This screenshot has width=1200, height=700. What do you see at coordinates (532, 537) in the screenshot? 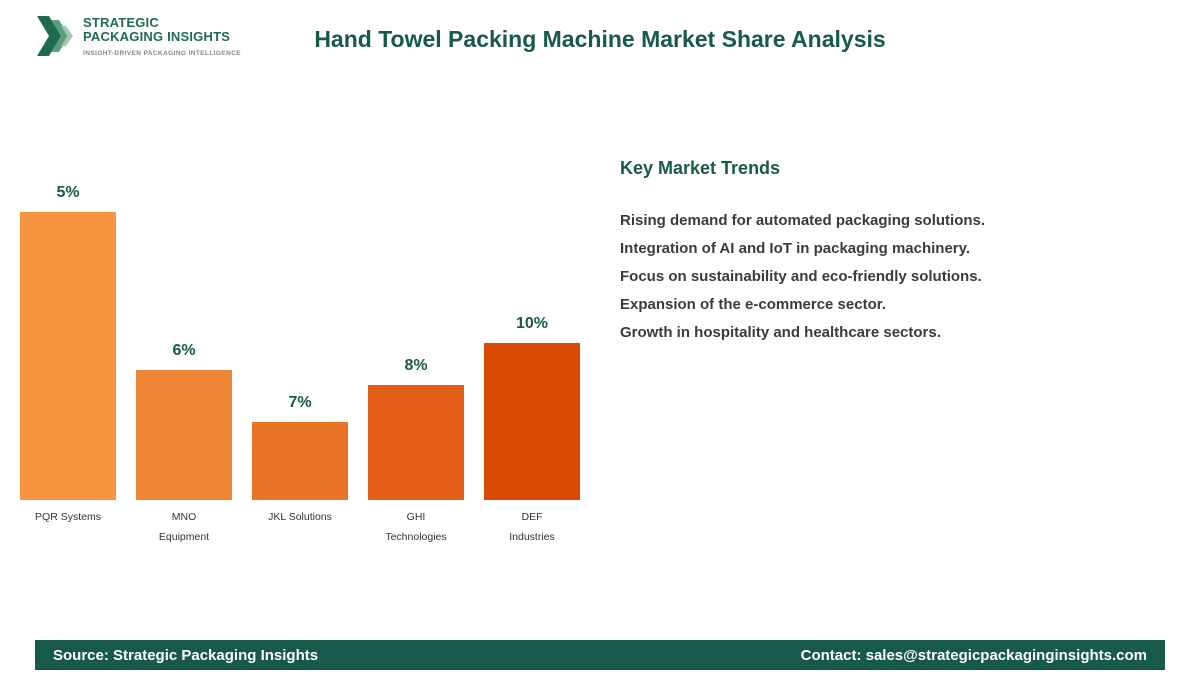
I see `category-label-line: Industries` at bounding box center [532, 537].